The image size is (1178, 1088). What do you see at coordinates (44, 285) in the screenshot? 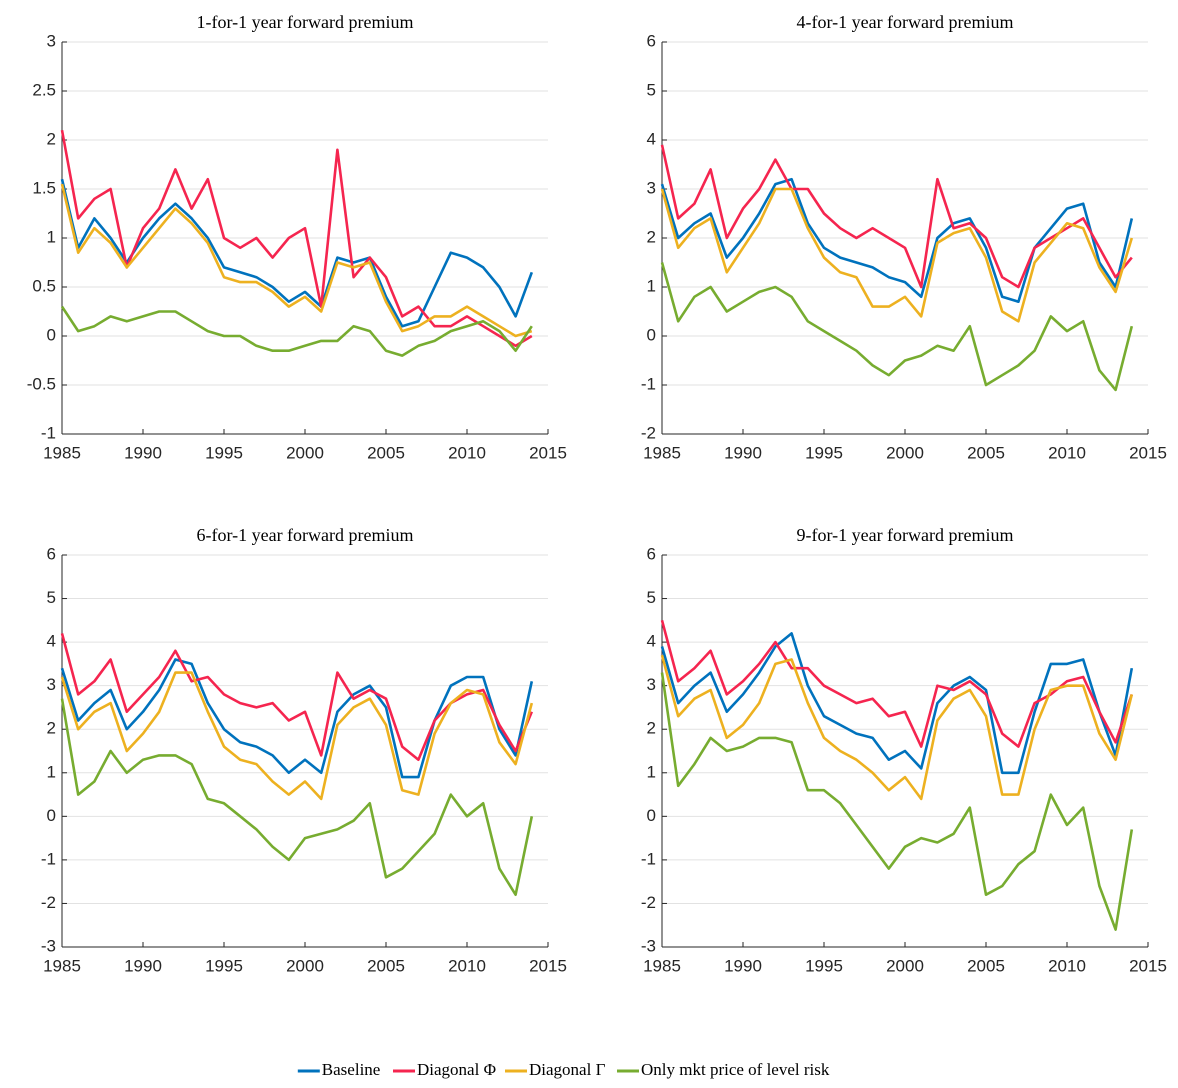
I see `y-tick-label: 0.5` at bounding box center [44, 285].